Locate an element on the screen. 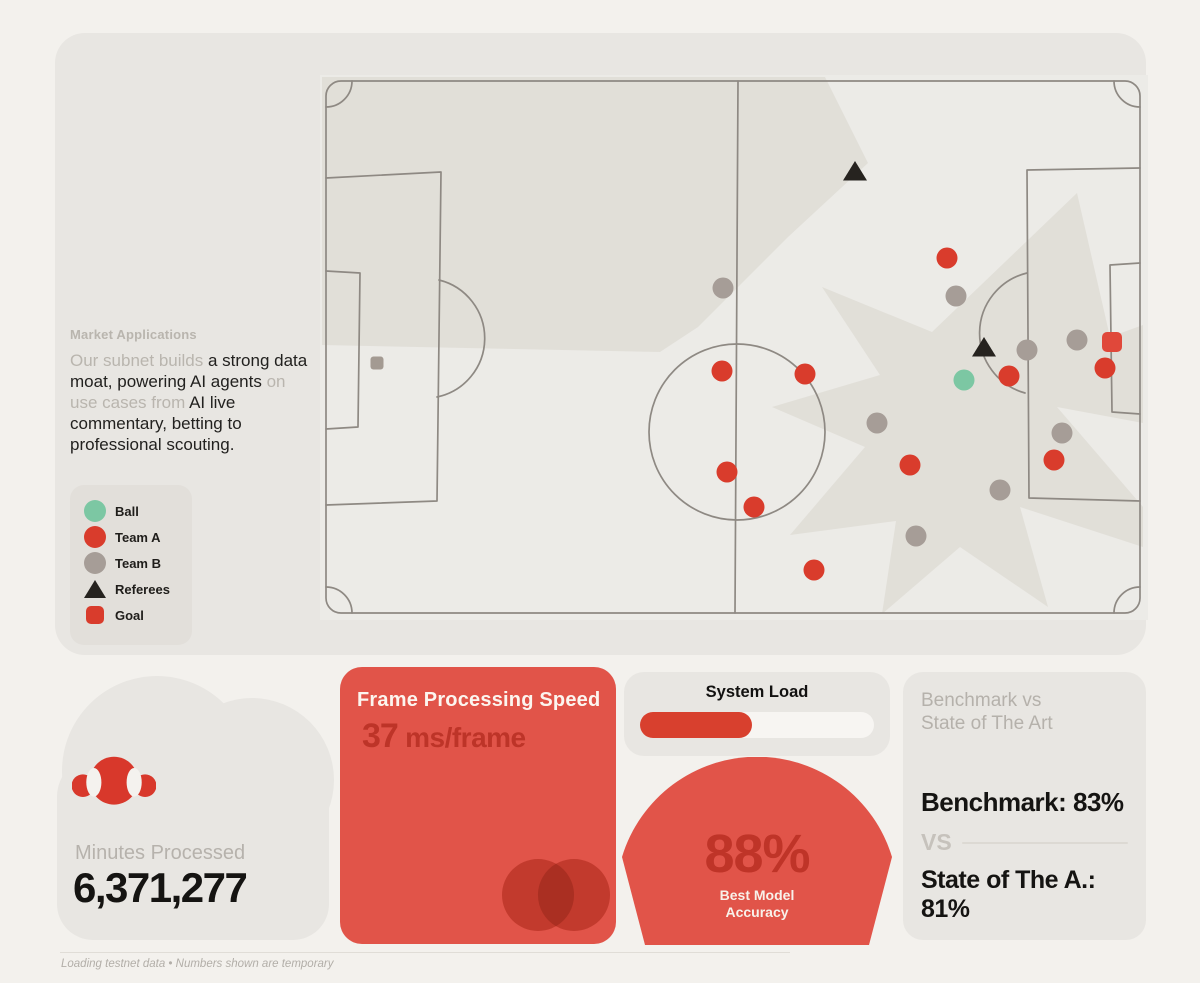 The image size is (1200, 983). minutes-processed-label: Minutes Processed is located at coordinates (160, 853).